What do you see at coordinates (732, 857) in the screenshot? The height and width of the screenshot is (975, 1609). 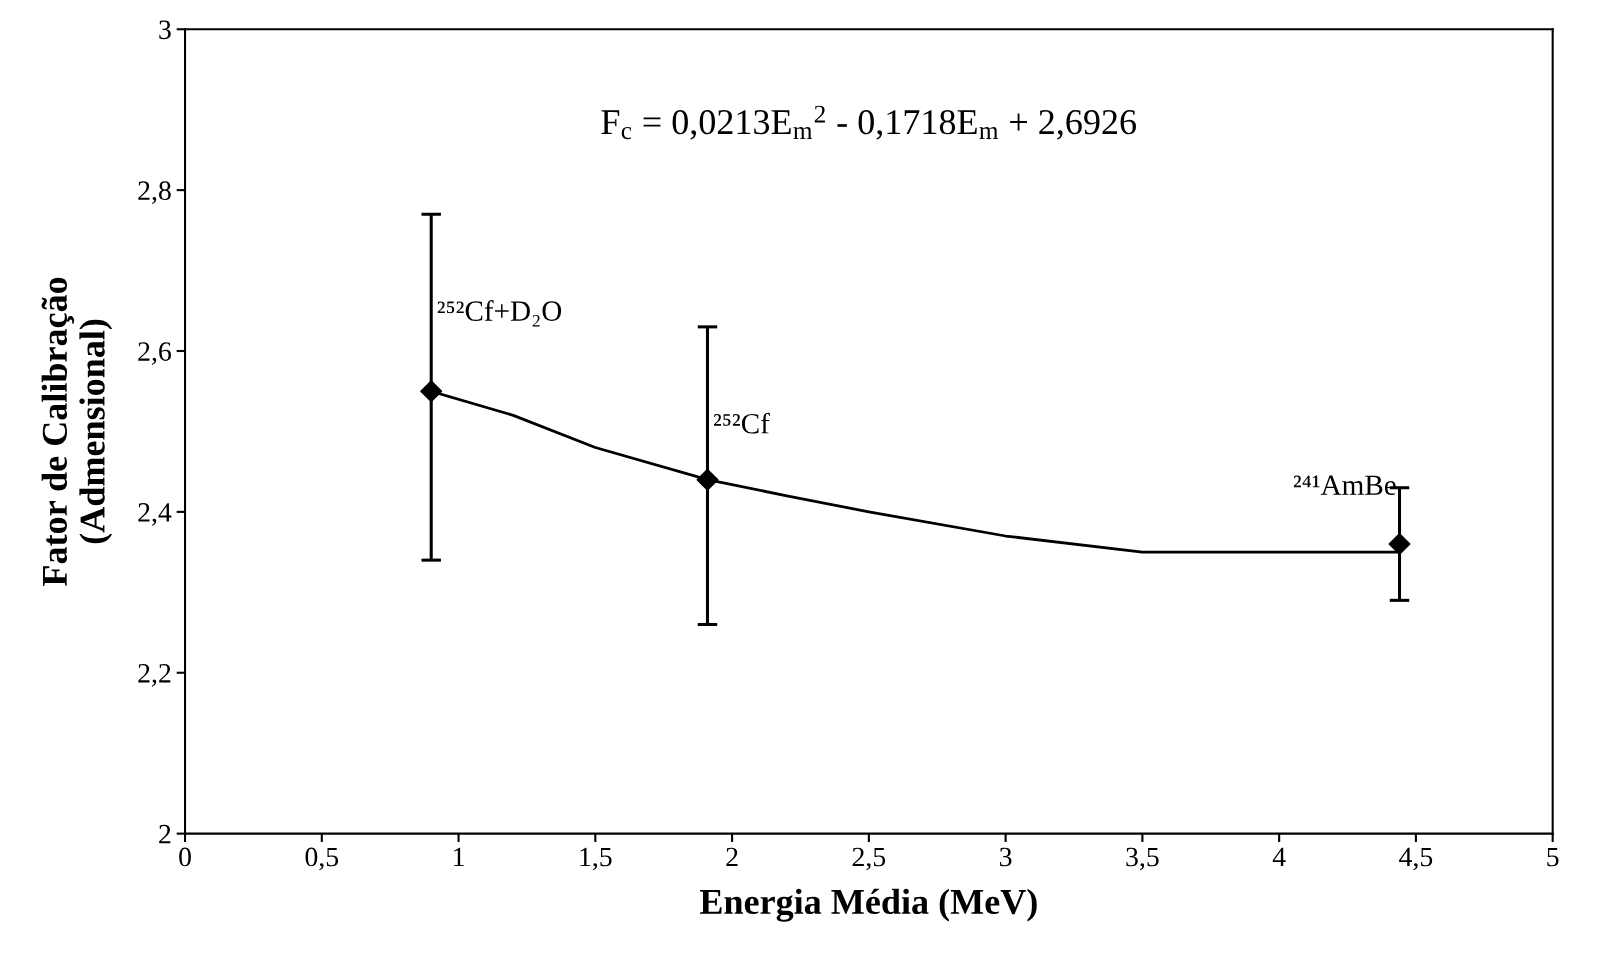 I see `x-tick-label: 2` at bounding box center [732, 857].